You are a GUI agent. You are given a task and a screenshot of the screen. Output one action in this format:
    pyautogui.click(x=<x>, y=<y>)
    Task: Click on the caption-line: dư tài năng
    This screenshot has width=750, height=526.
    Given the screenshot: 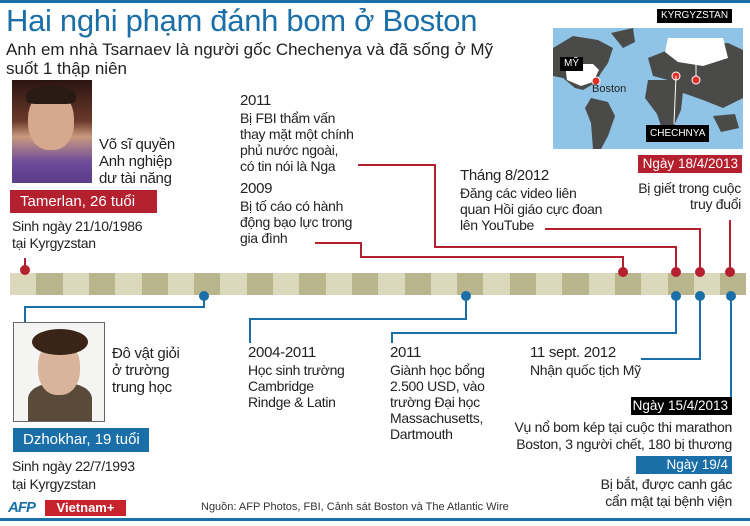 What is the action you would take?
    pyautogui.click(x=135, y=178)
    